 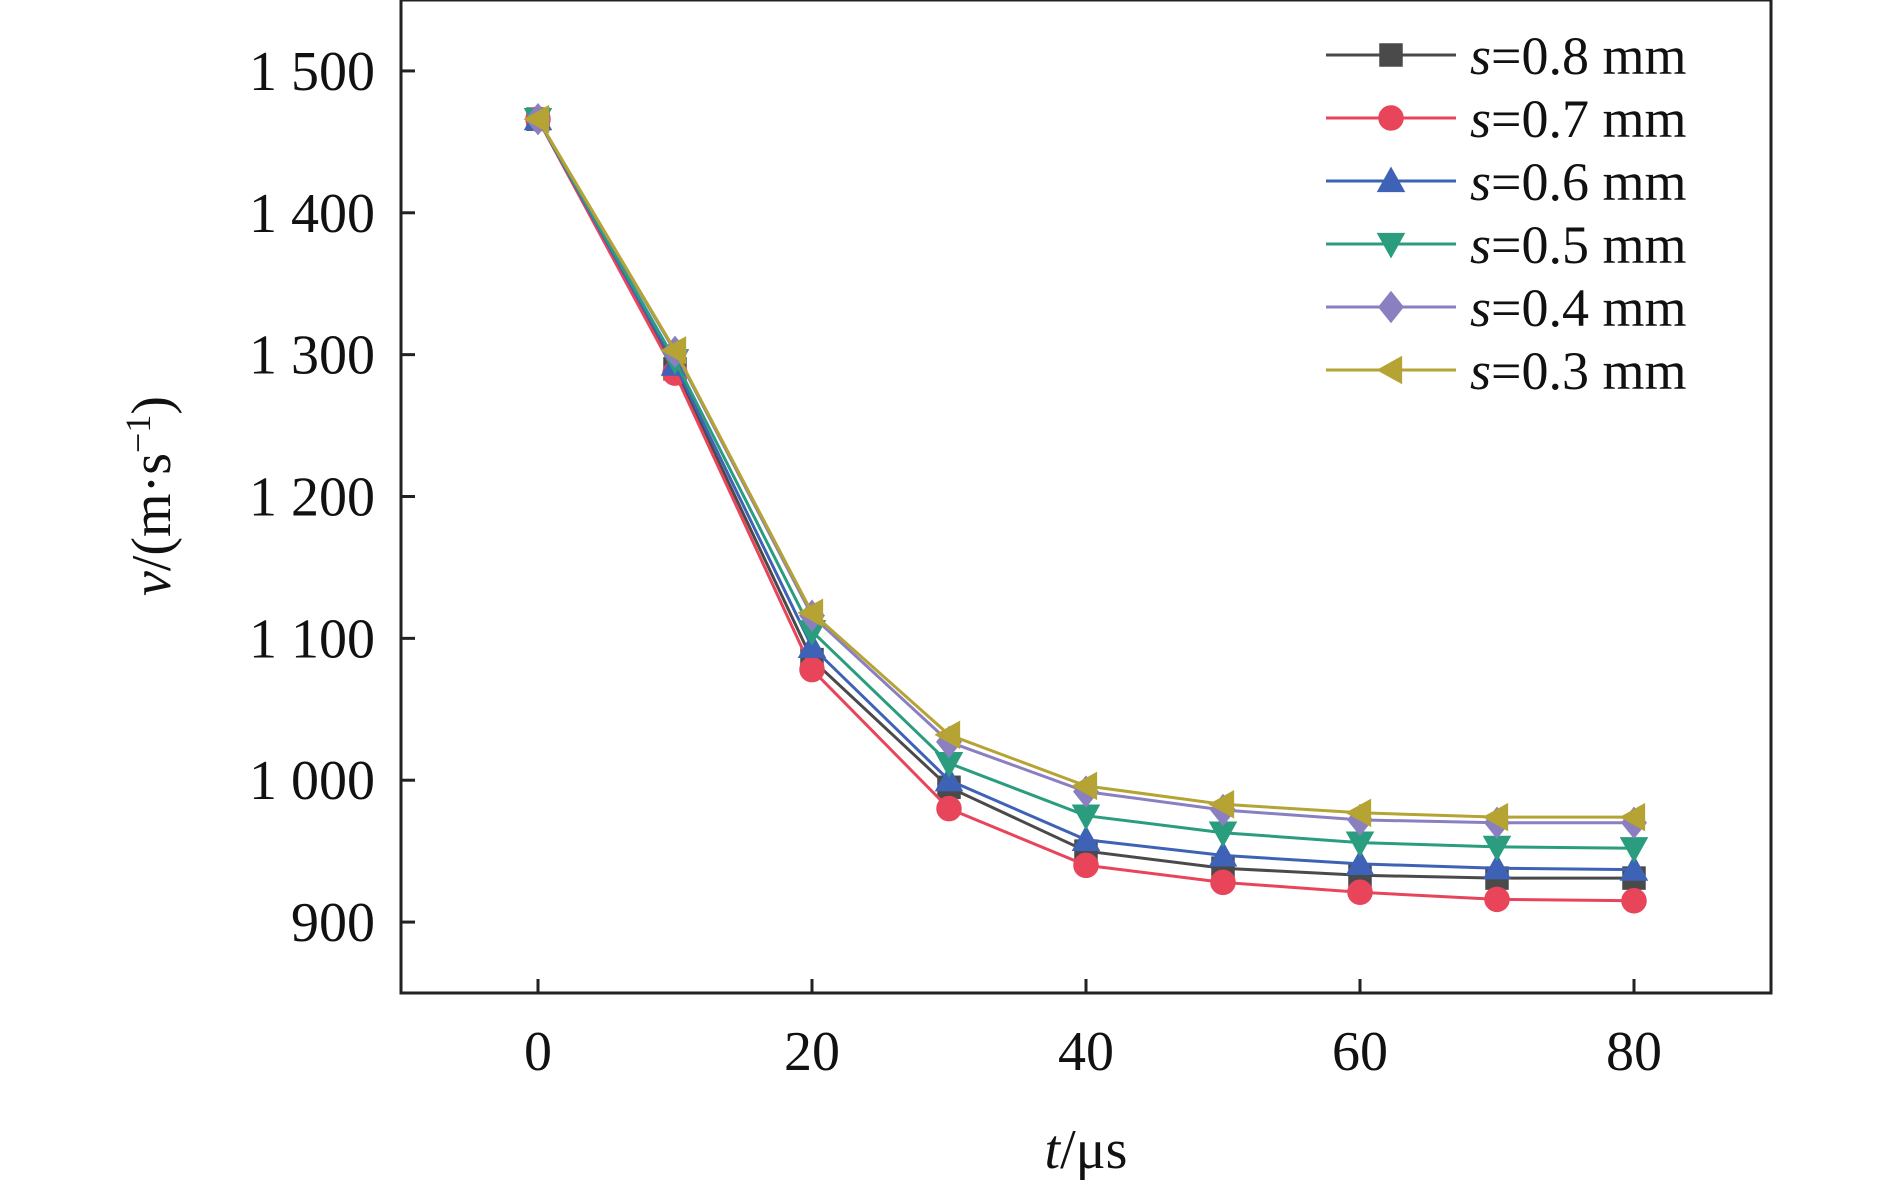 I want to click on legend-item: s=0.3 mm, so click(x=1506, y=371).